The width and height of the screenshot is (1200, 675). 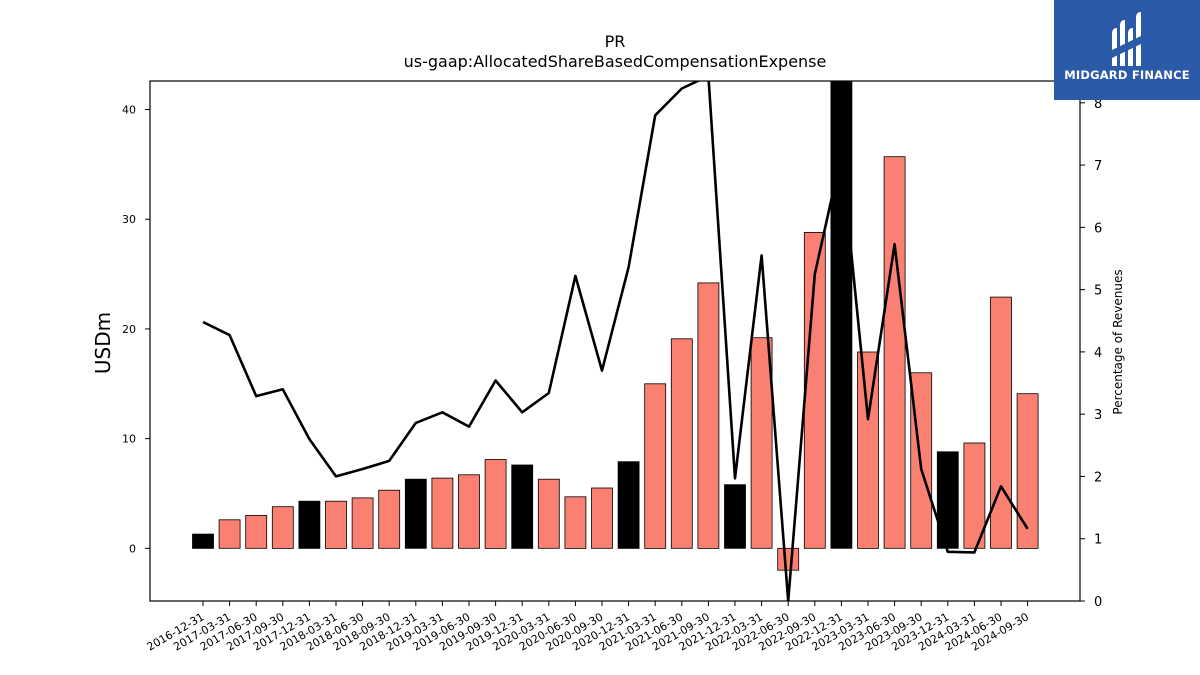 What do you see at coordinates (129, 219) in the screenshot?
I see `y-tick-label-30: 30` at bounding box center [129, 219].